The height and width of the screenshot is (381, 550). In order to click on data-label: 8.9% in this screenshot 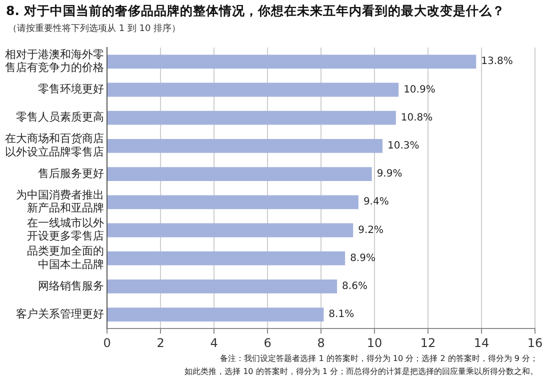, I will do `click(363, 258)`.